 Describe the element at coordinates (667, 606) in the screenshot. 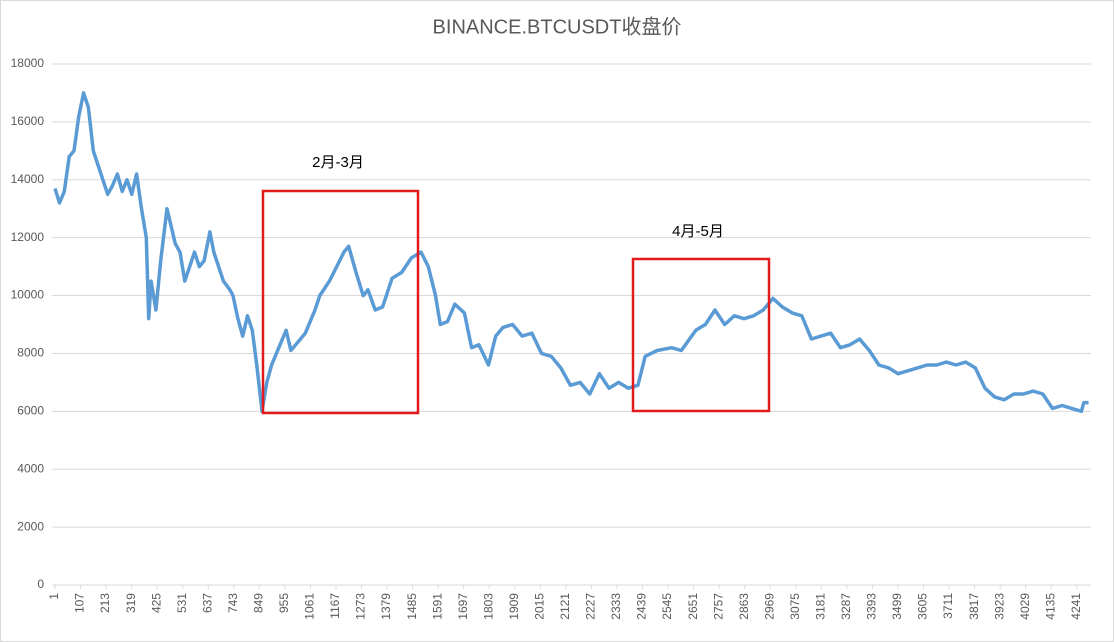

I see `x-tick-label: 2545` at that location.